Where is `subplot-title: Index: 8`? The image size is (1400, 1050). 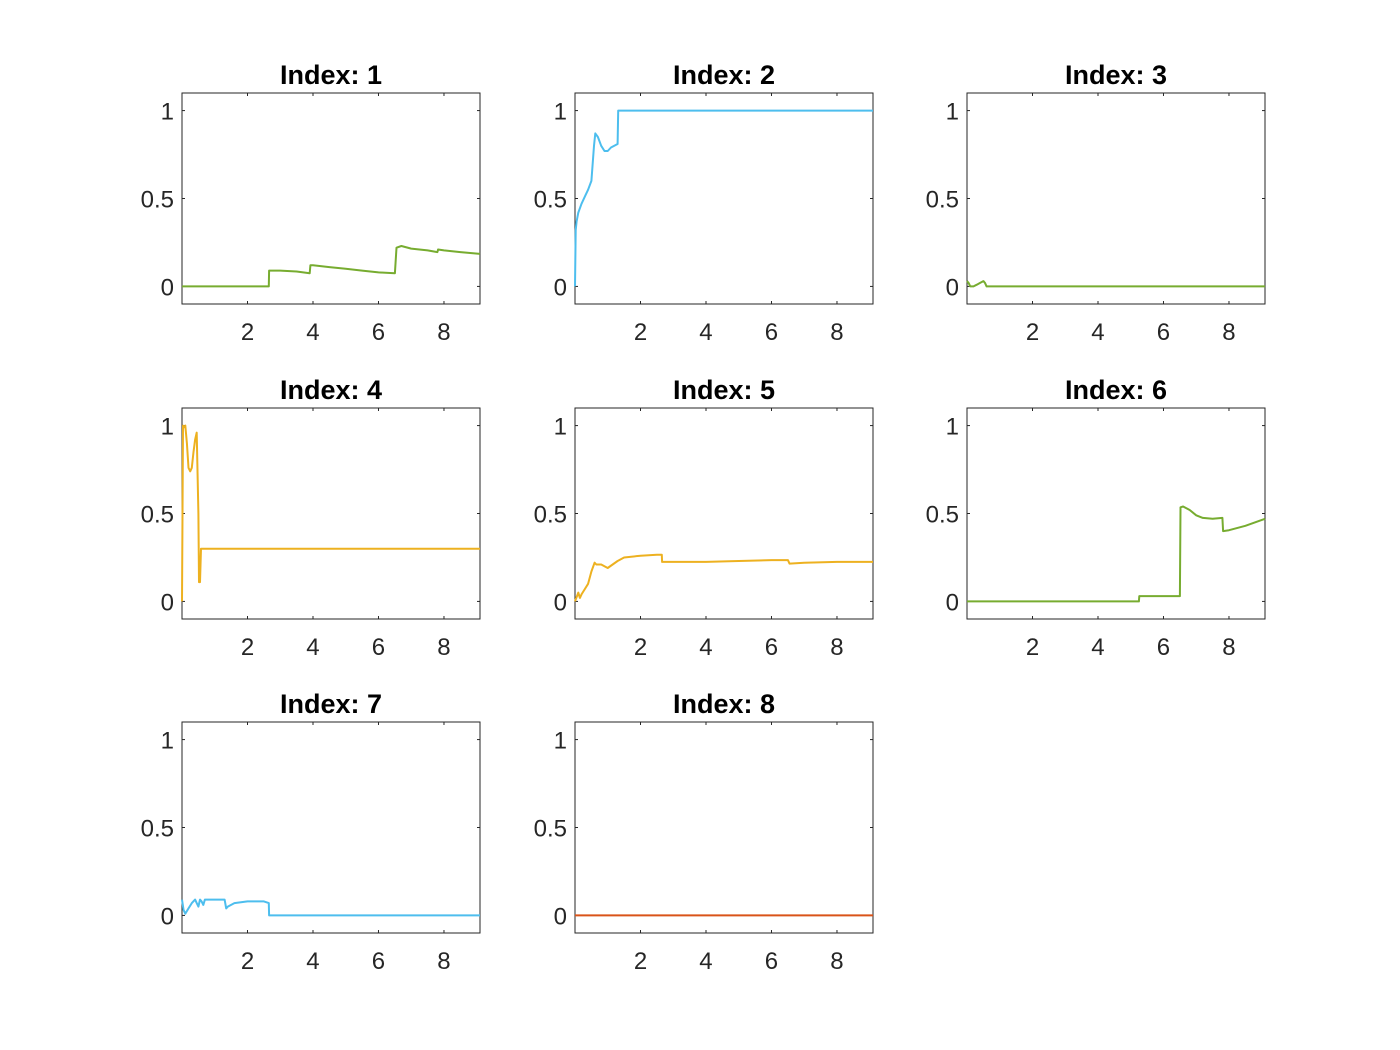 subplot-title: Index: 8 is located at coordinates (724, 704).